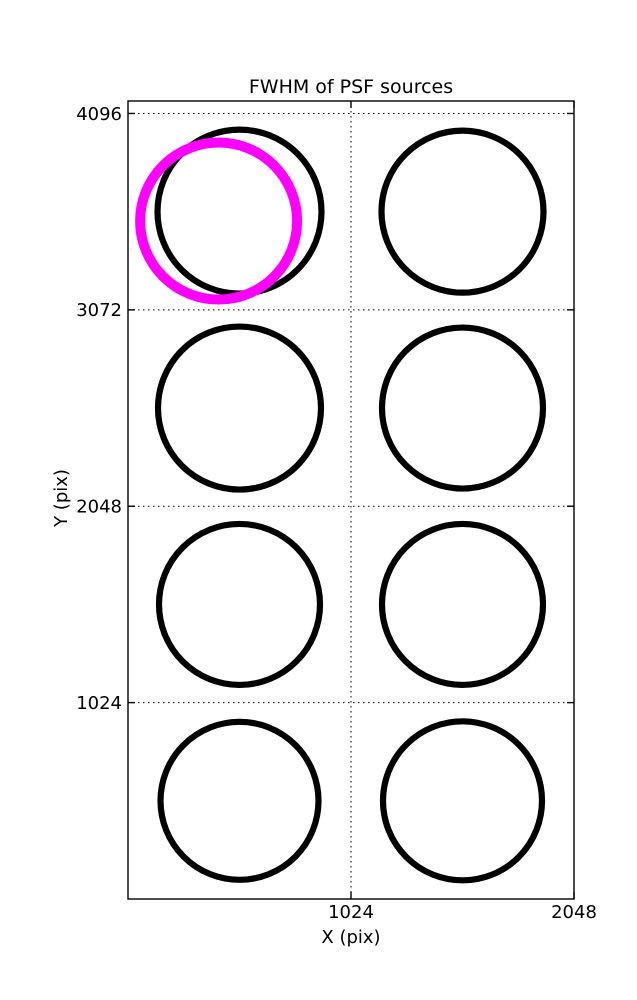 This screenshot has height=1000, width=637. I want to click on x-tick-label: 1024, so click(351, 912).